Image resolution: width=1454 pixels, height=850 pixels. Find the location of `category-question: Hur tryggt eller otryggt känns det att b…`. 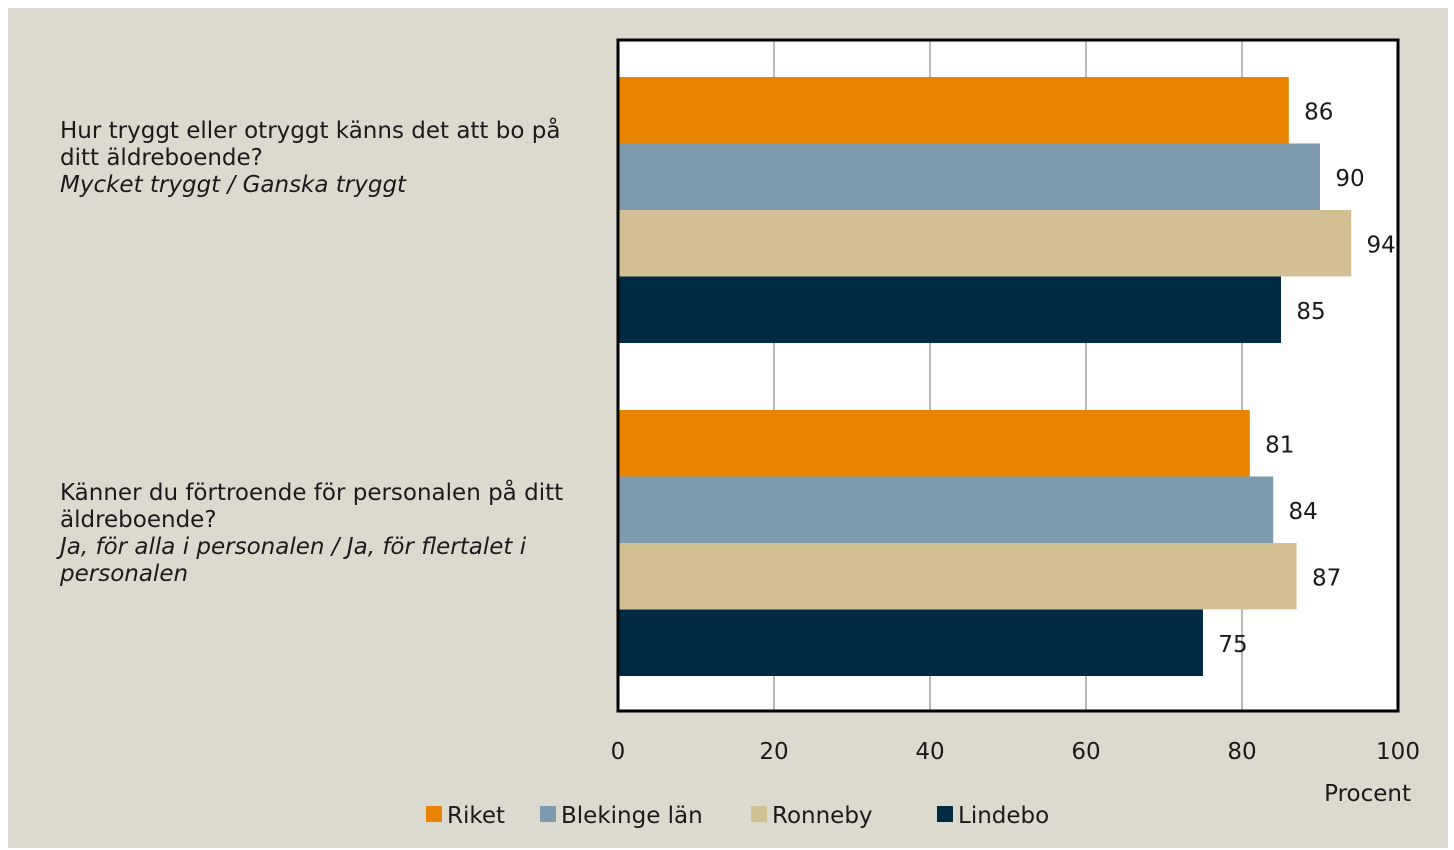

category-question: Hur tryggt eller otryggt känns det att b… is located at coordinates (310, 144).